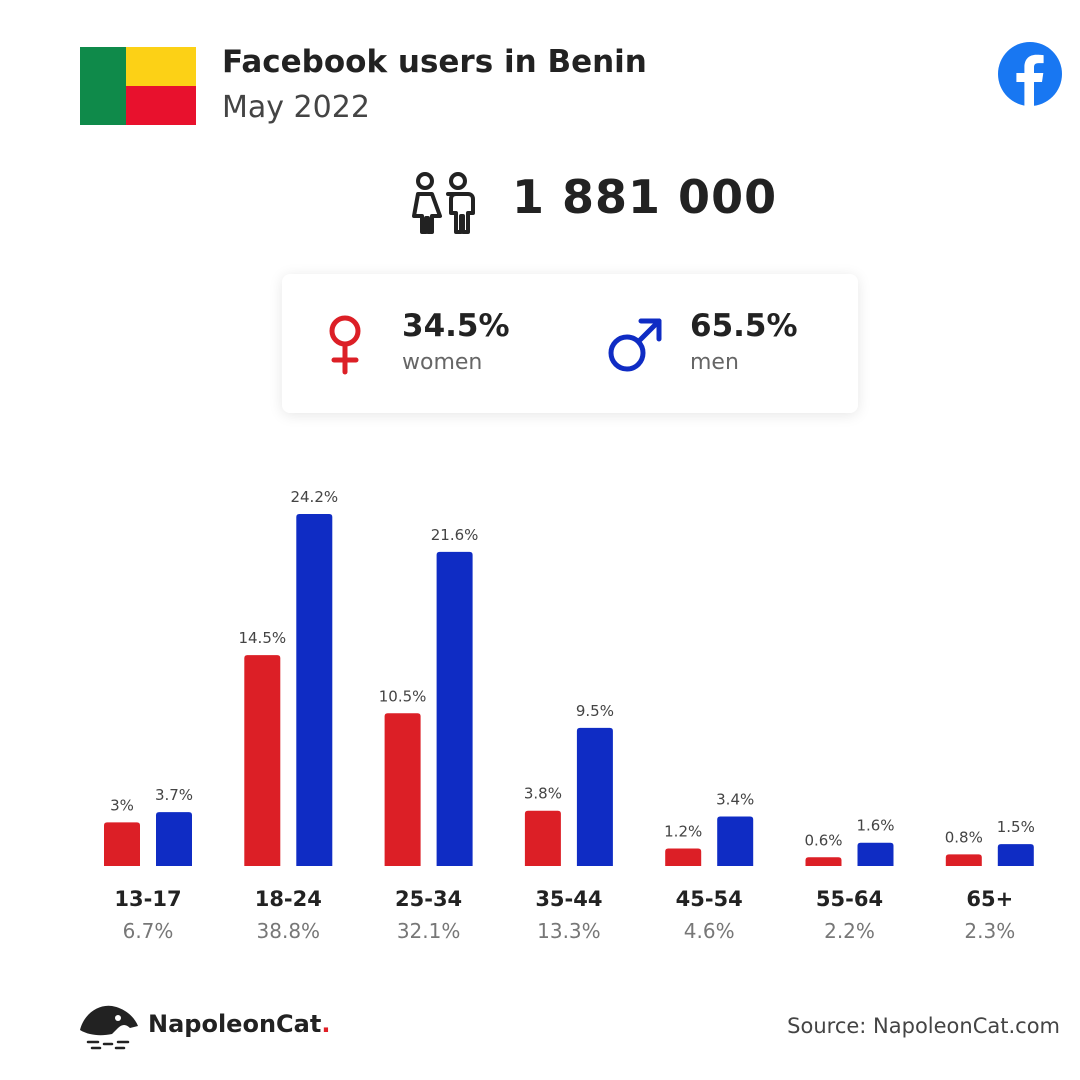 This screenshot has height=1080, width=1080. I want to click on category-total-label: 2.3%, so click(989, 931).